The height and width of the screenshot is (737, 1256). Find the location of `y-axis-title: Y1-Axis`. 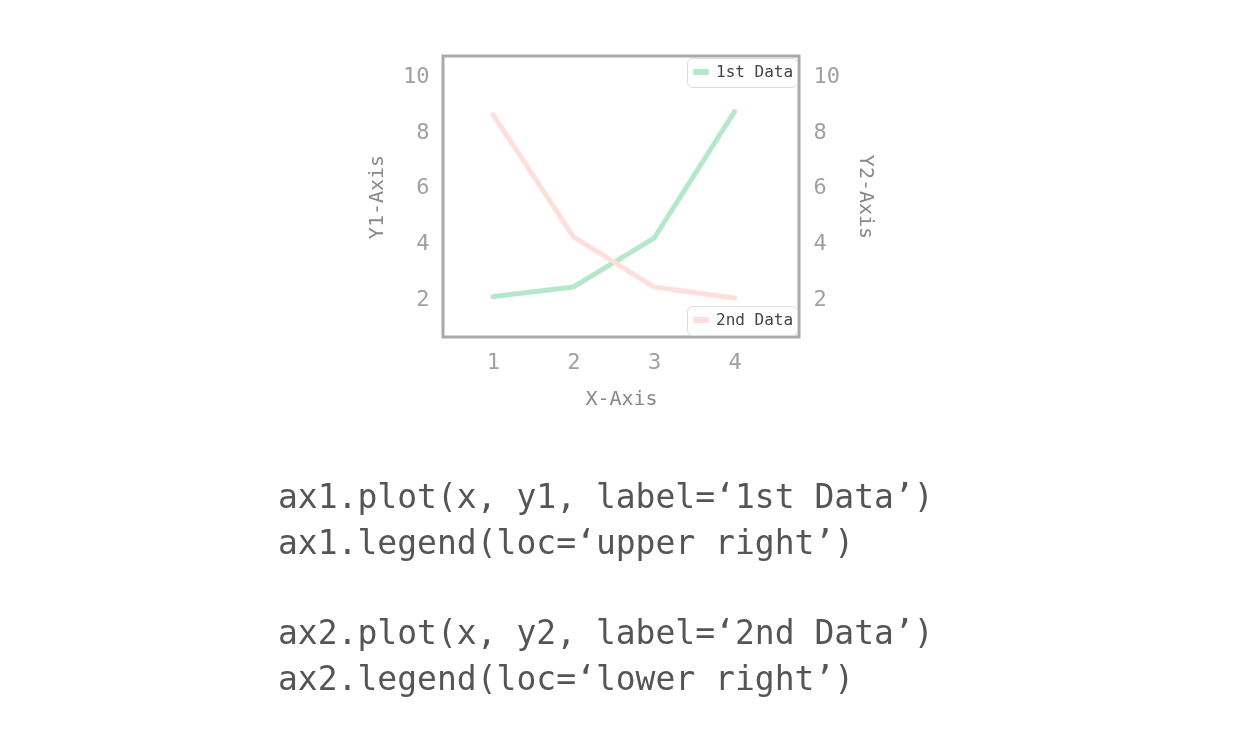

y-axis-title: Y1-Axis is located at coordinates (376, 197).